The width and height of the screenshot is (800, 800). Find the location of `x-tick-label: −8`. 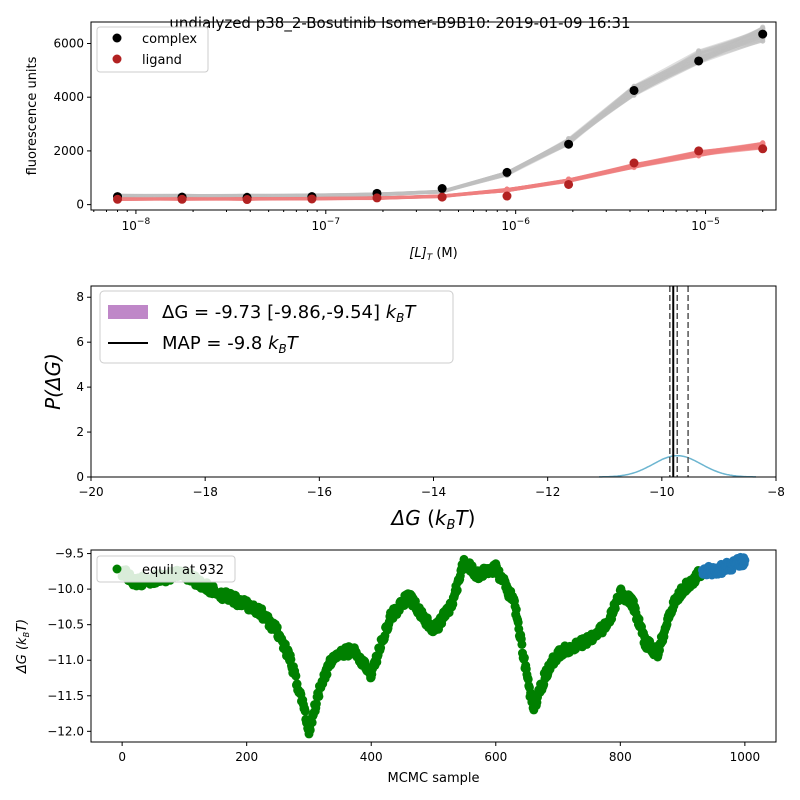

x-tick-label: −8 is located at coordinates (776, 492).